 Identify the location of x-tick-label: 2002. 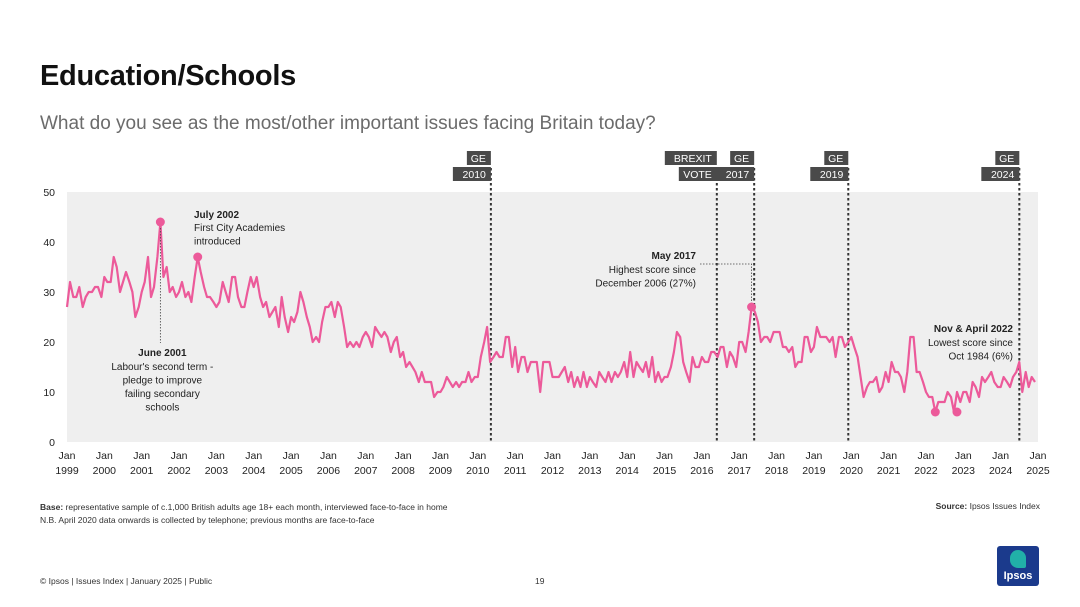
(179, 471).